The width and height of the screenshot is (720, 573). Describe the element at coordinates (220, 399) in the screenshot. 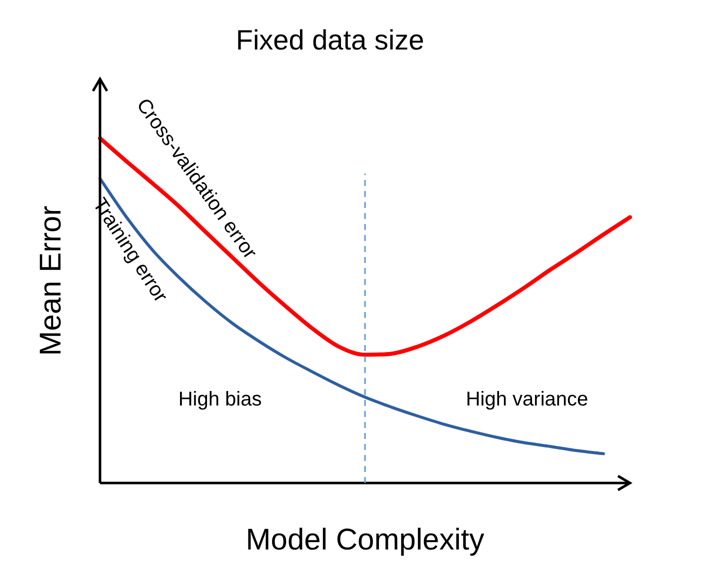

I see `annotation: High bias` at that location.